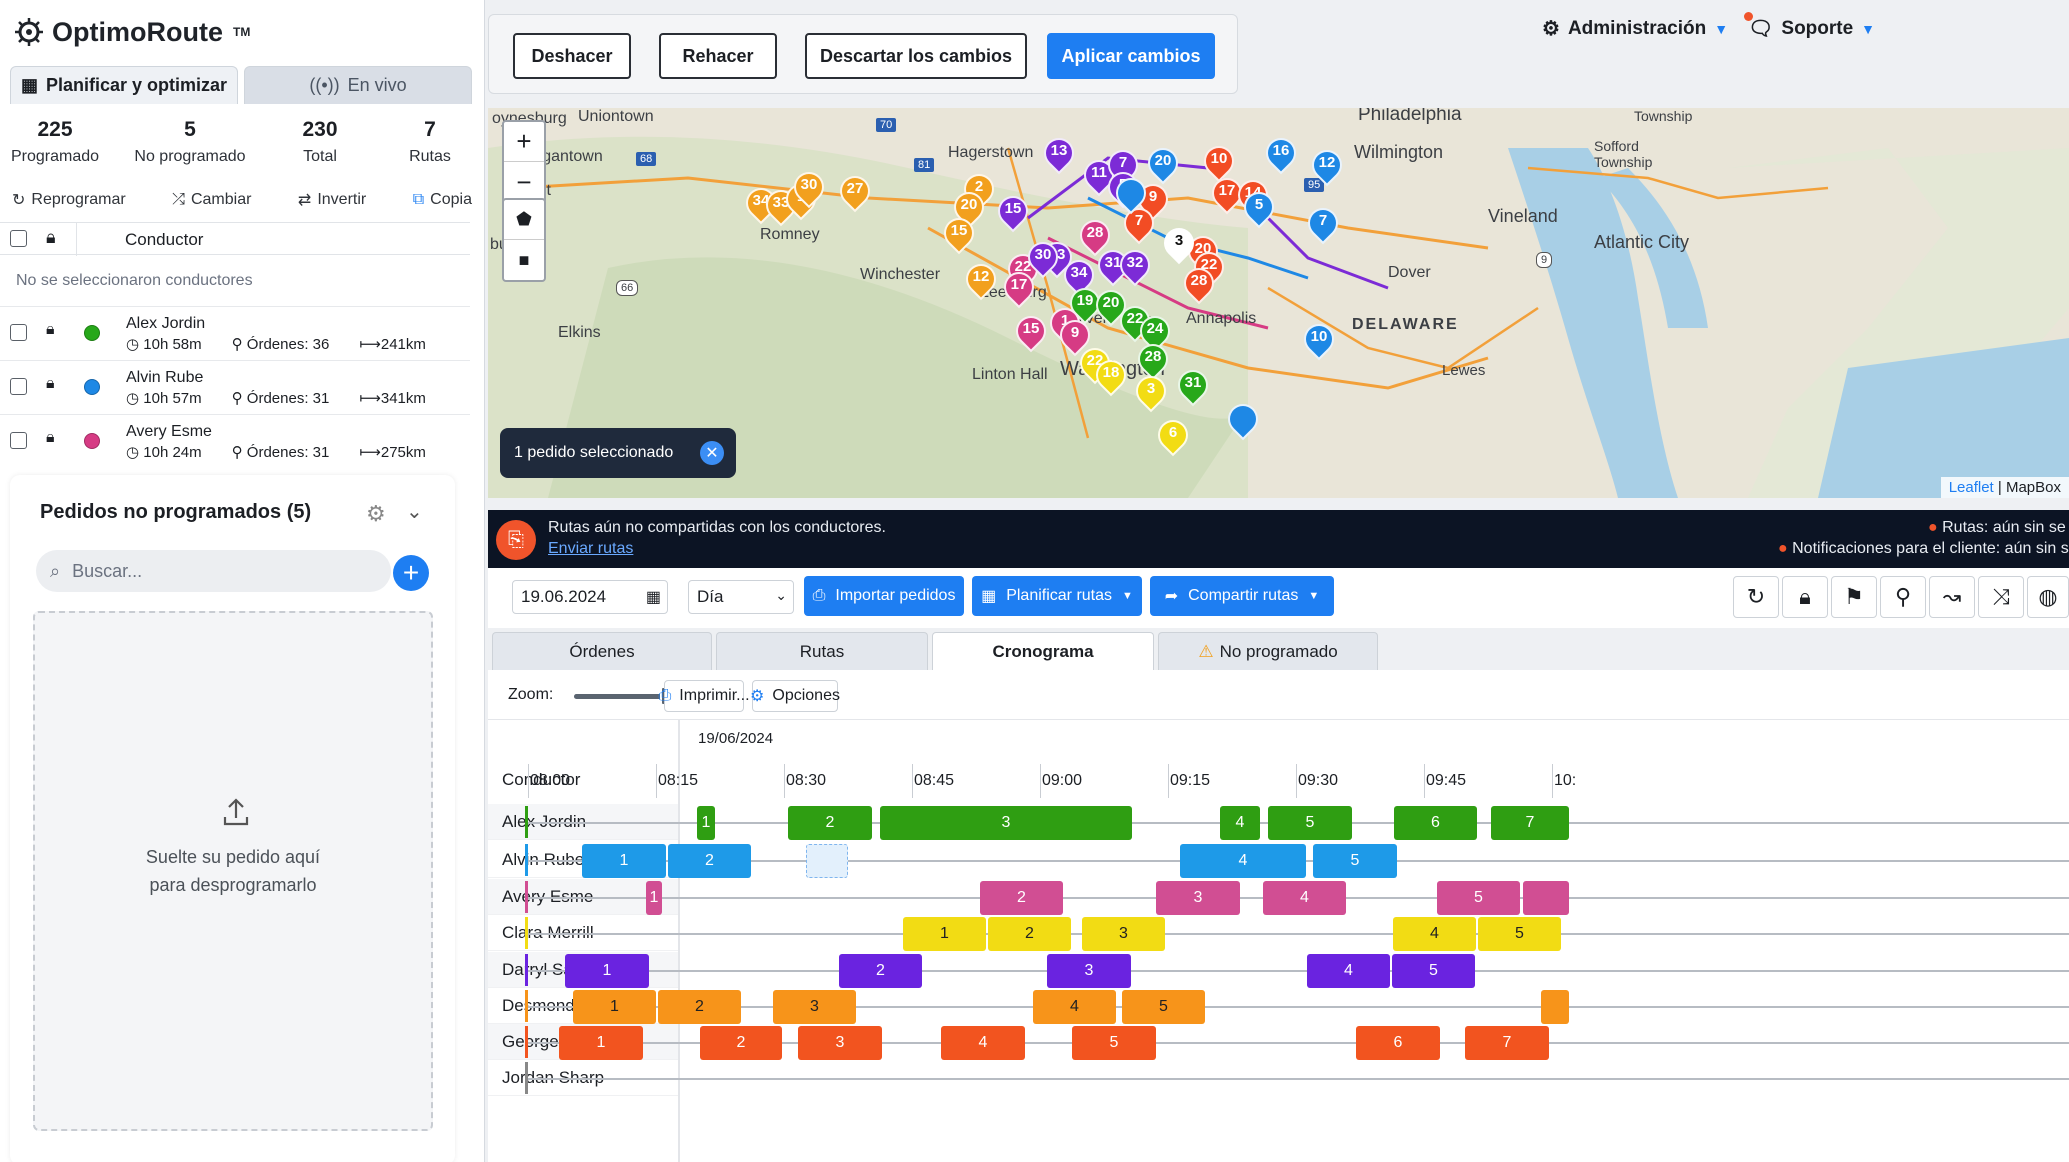 The width and height of the screenshot is (2069, 1162). What do you see at coordinates (590, 597) in the screenshot?
I see `date-field: 19.06.2024 ▦` at bounding box center [590, 597].